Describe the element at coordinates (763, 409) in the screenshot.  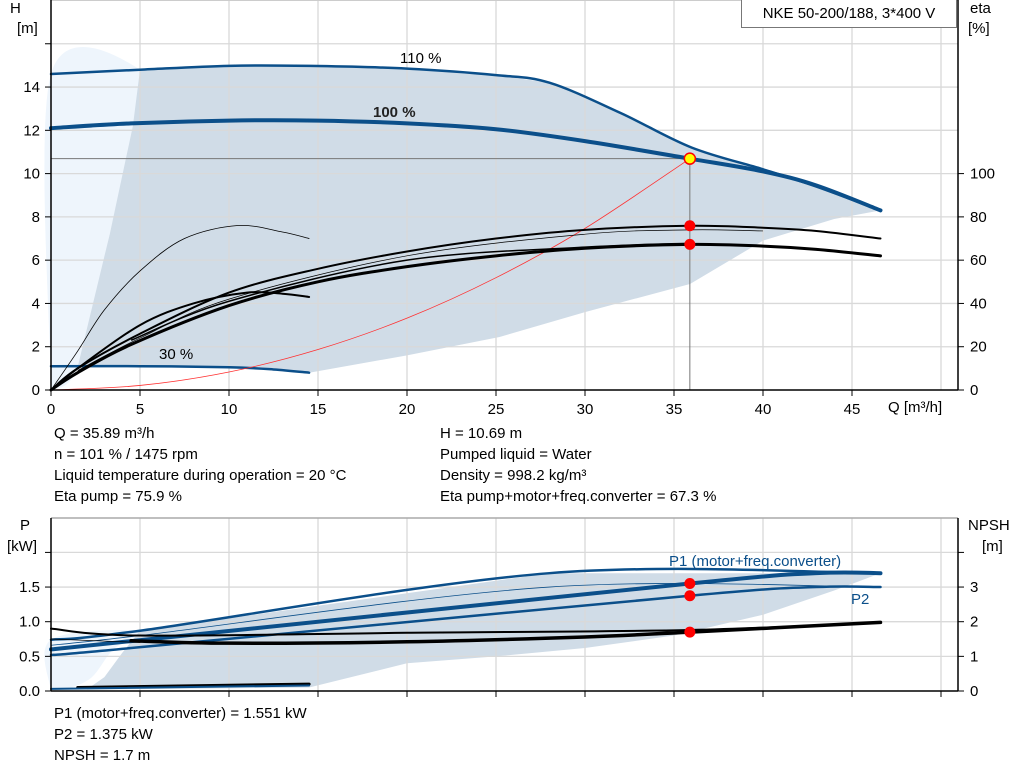
I see `q-tick-label: 40` at that location.